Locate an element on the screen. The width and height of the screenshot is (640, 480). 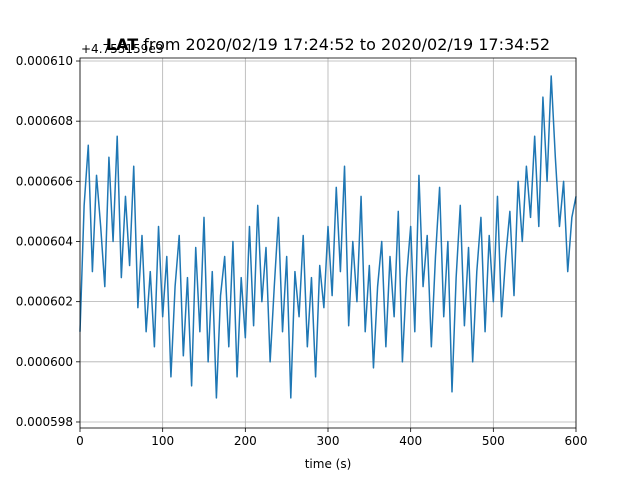
y-offset-label: +4.755159e3 is located at coordinates (122, 49).